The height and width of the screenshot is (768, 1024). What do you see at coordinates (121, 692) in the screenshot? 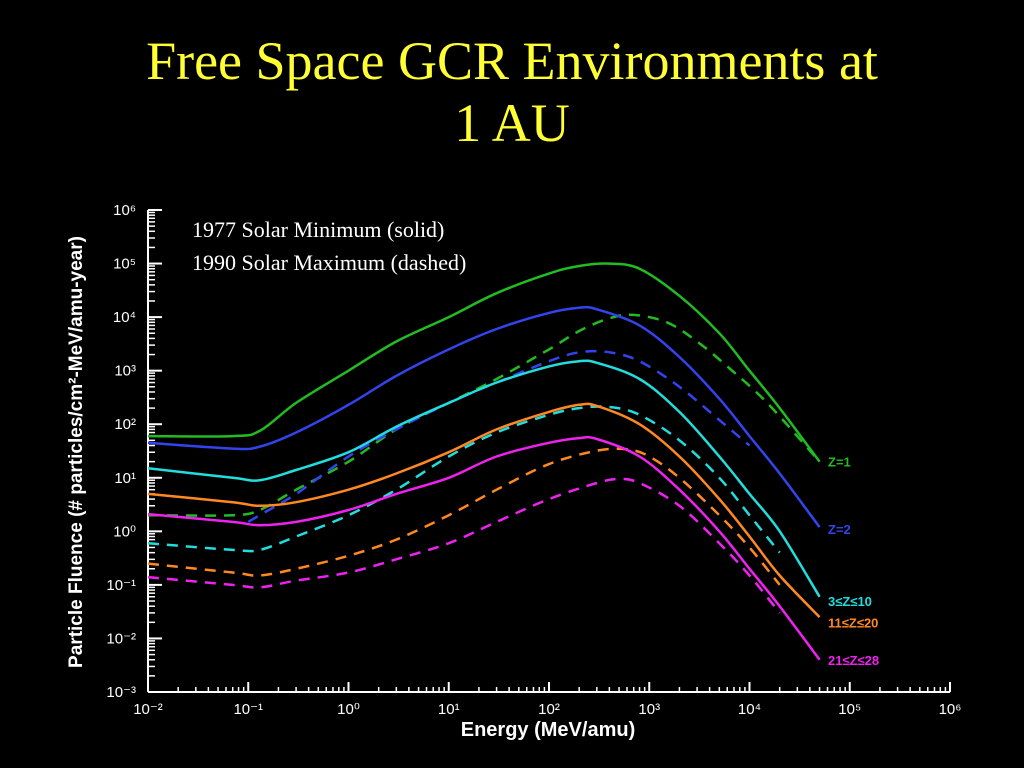
I see `y-tick-label: 10⁻³` at bounding box center [121, 692].